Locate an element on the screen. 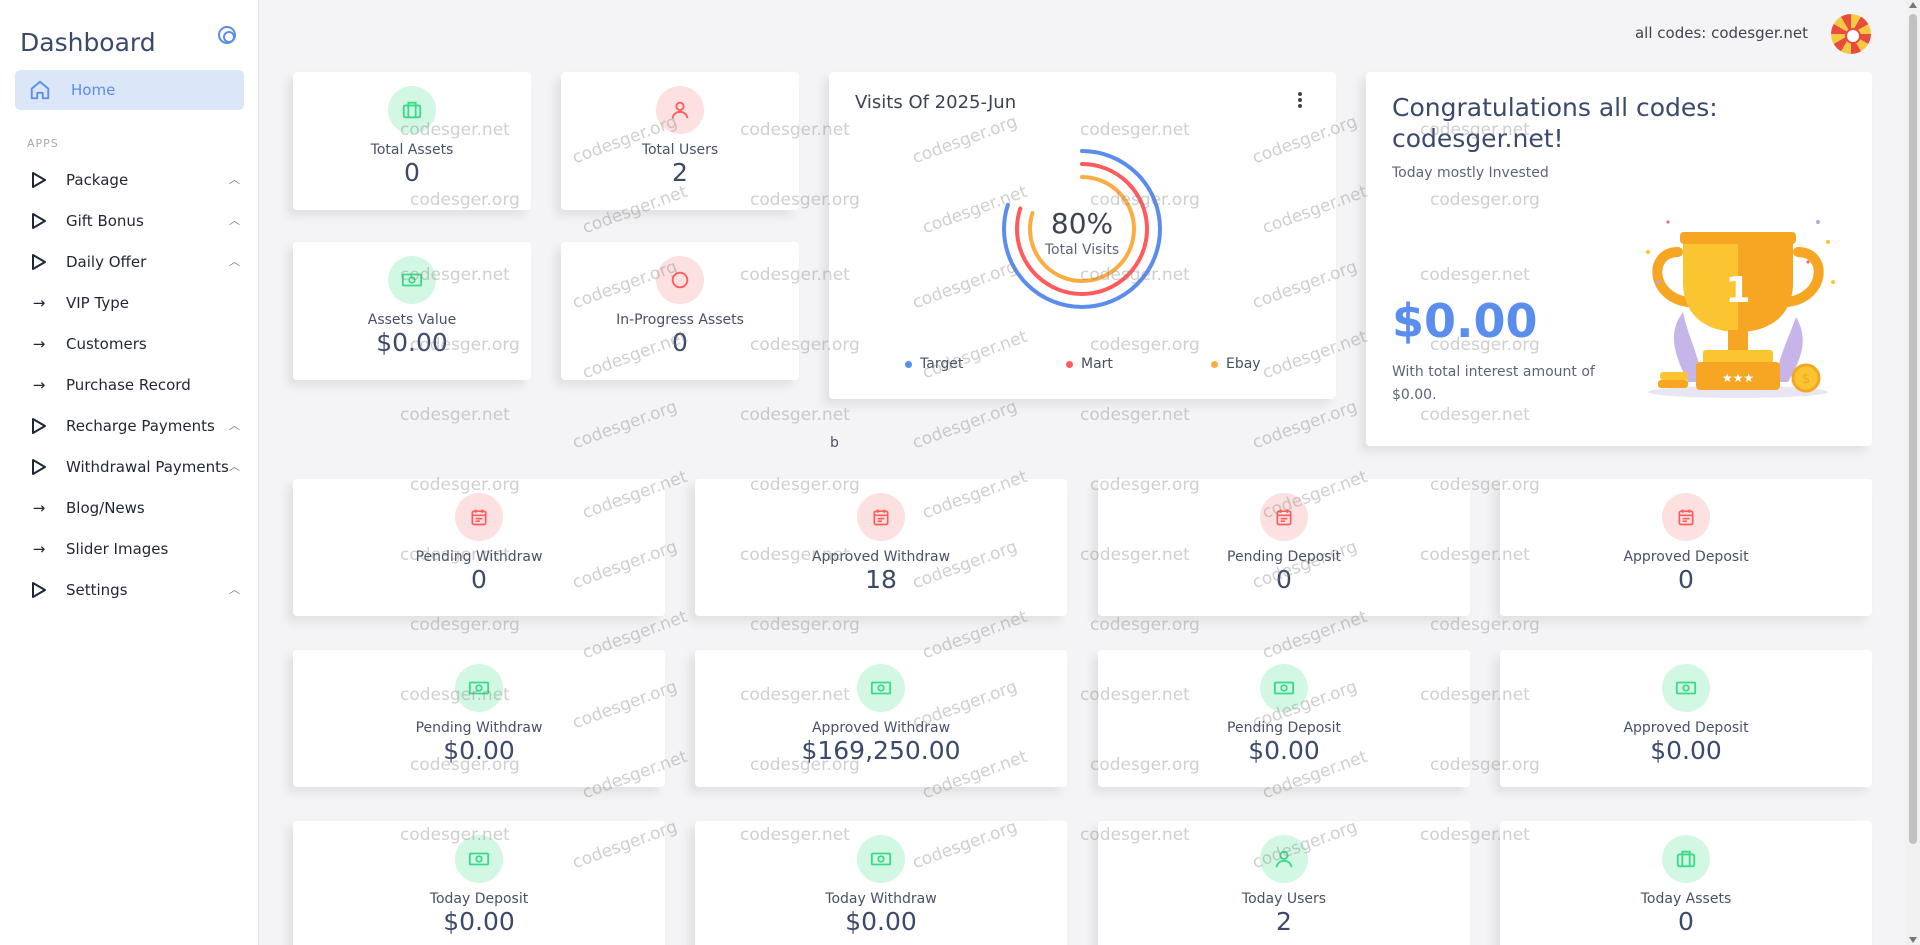  radial-bar-target is located at coordinates (1082, 229).